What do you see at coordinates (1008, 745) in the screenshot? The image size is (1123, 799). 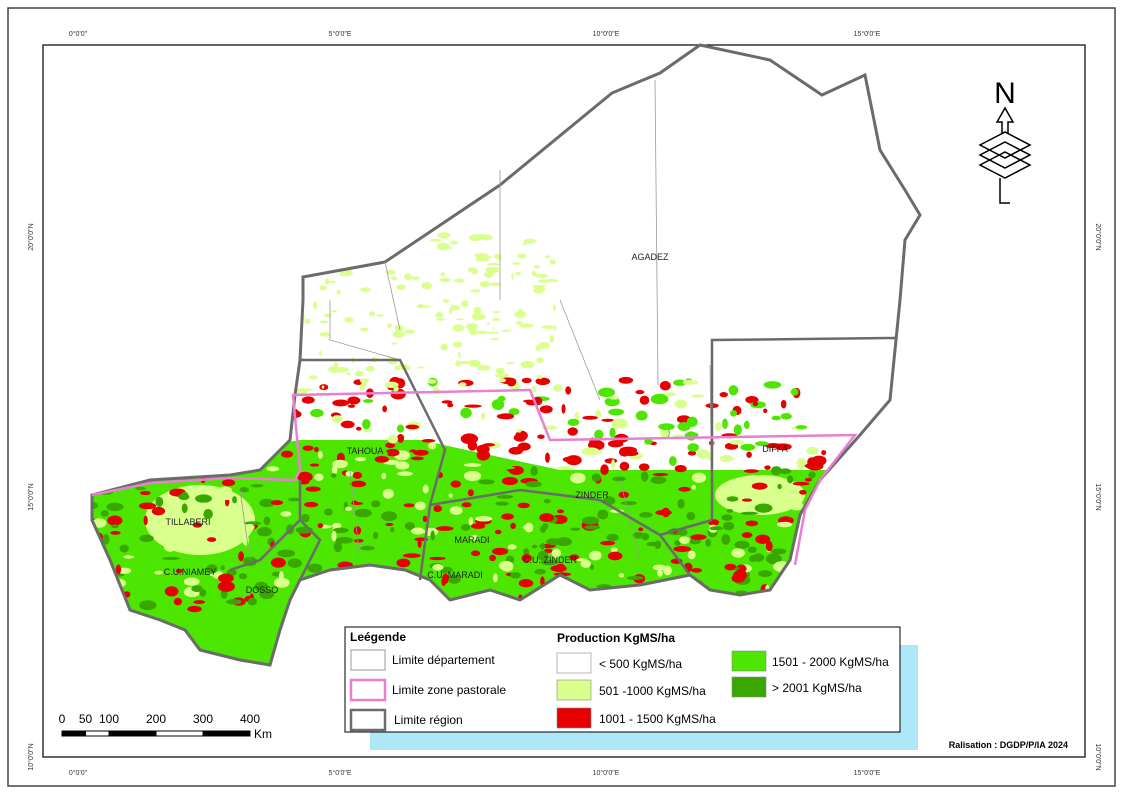 I see `credit: Ralisation : DGDP/P/IA 2024` at bounding box center [1008, 745].